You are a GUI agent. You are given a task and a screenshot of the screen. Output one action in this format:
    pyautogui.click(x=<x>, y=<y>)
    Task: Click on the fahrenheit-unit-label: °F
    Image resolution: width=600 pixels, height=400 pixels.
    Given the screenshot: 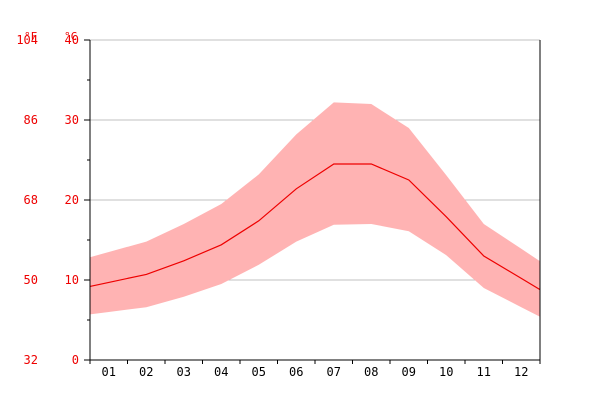 What is the action you would take?
    pyautogui.click(x=30, y=36)
    